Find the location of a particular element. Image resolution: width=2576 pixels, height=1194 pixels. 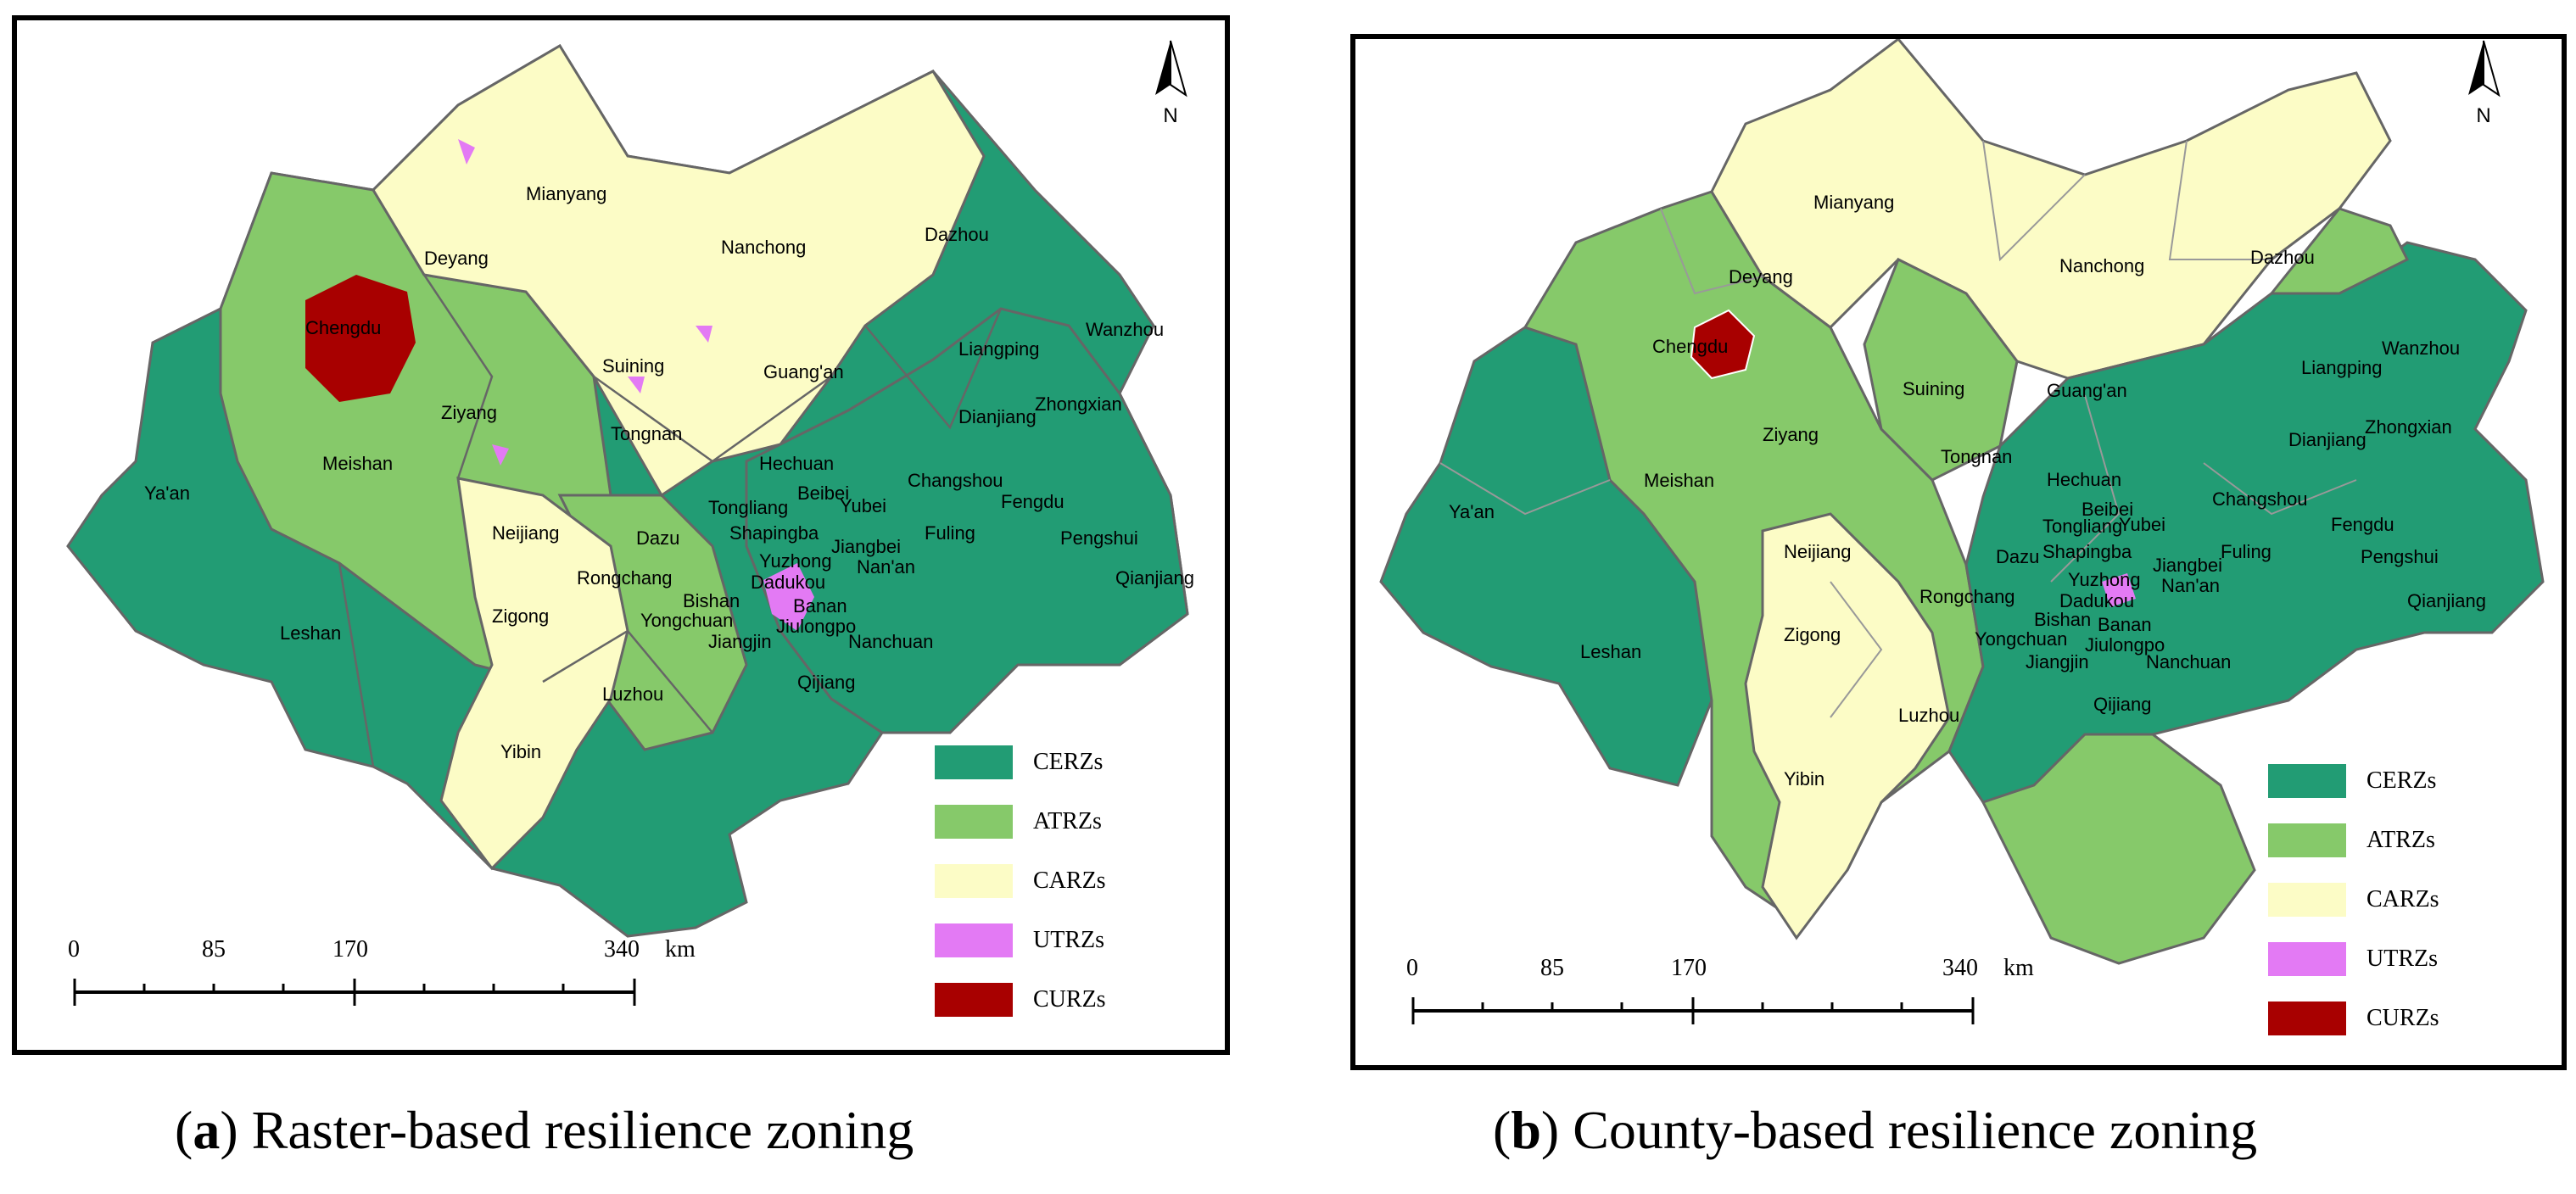

county-curz-chengdu is located at coordinates (1723, 345).